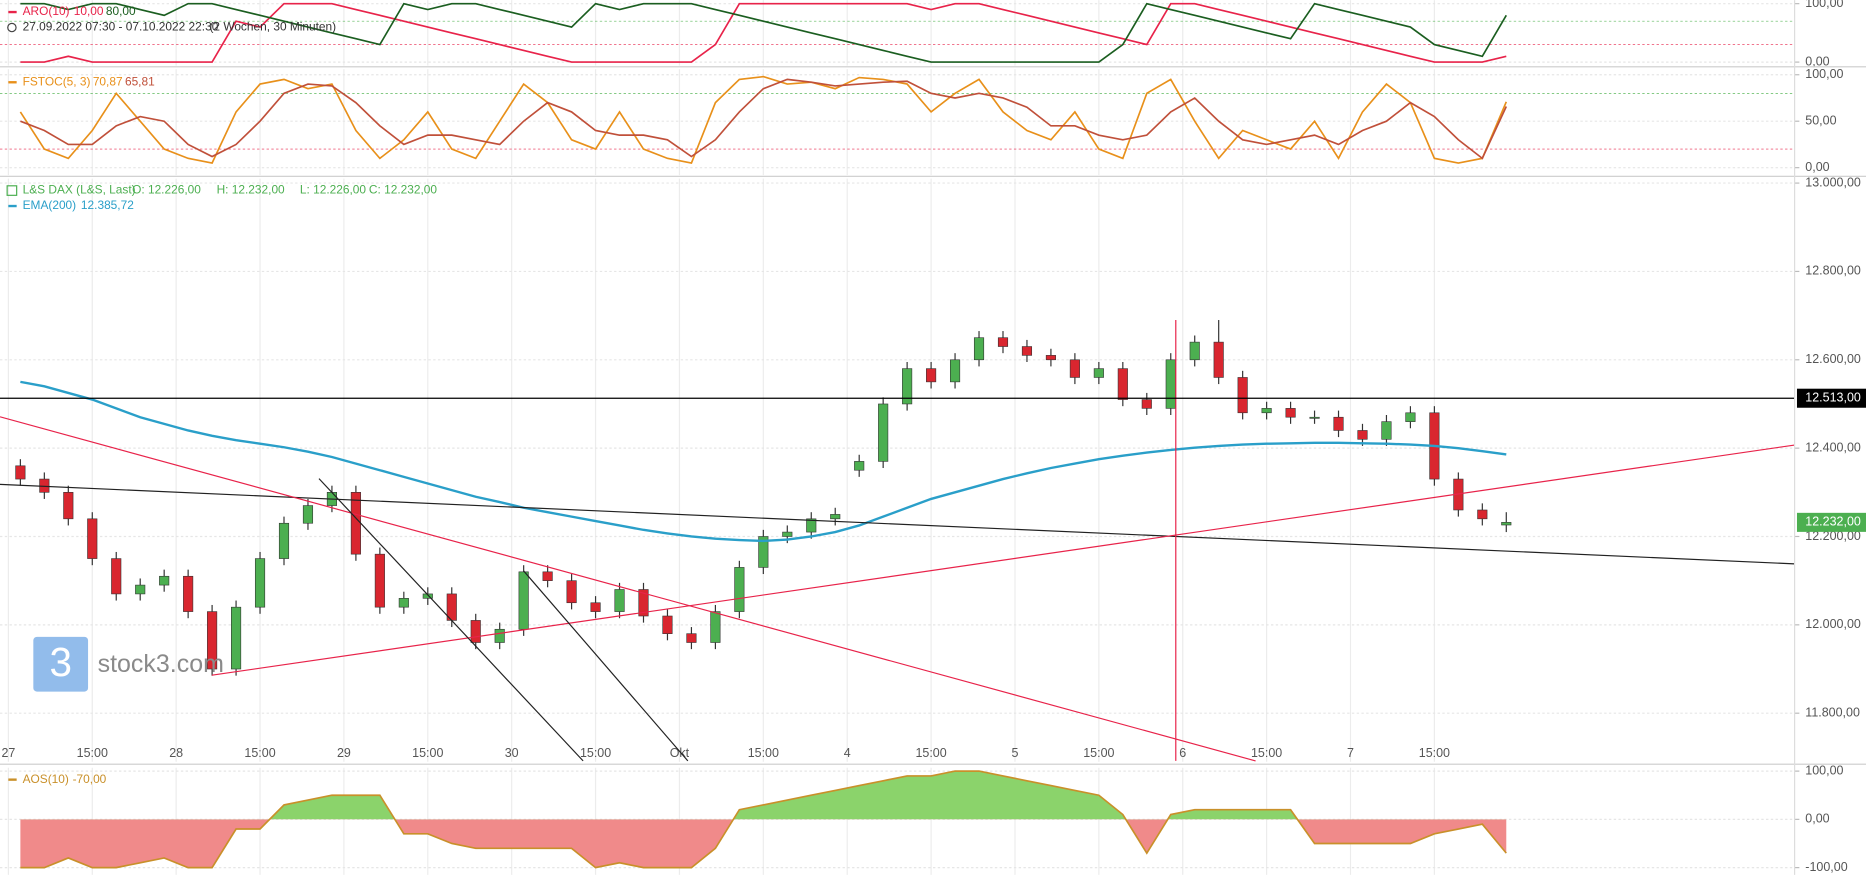  I want to click on x-tick-label: 28, so click(176, 753).